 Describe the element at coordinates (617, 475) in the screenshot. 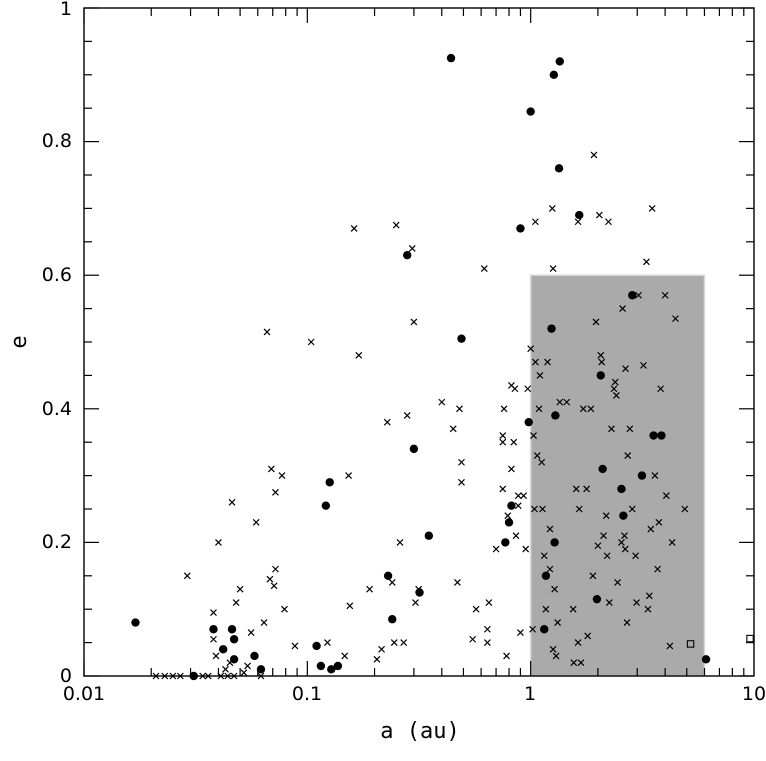

I see `shaded-region-layer` at that location.